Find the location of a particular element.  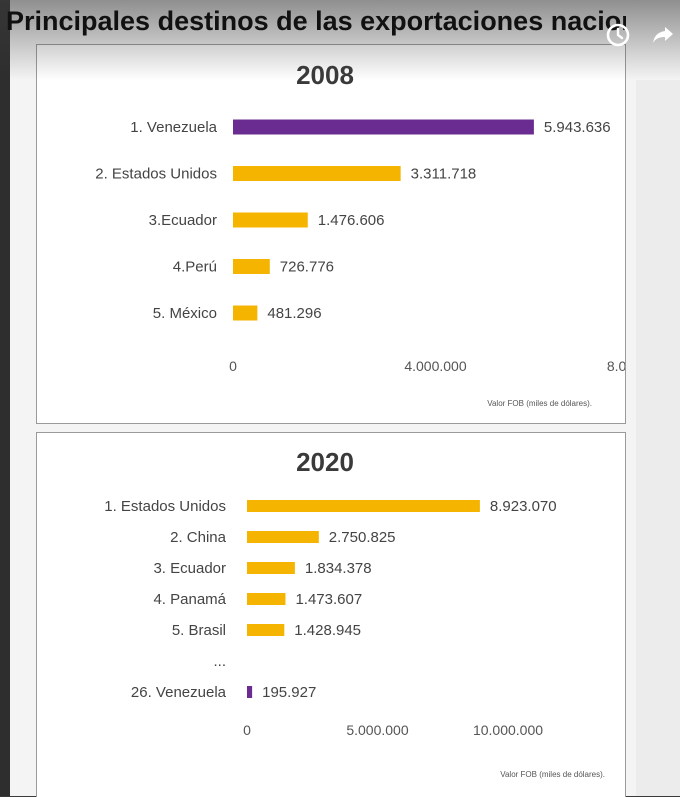

data-label: 1.476.606 is located at coordinates (351, 220).